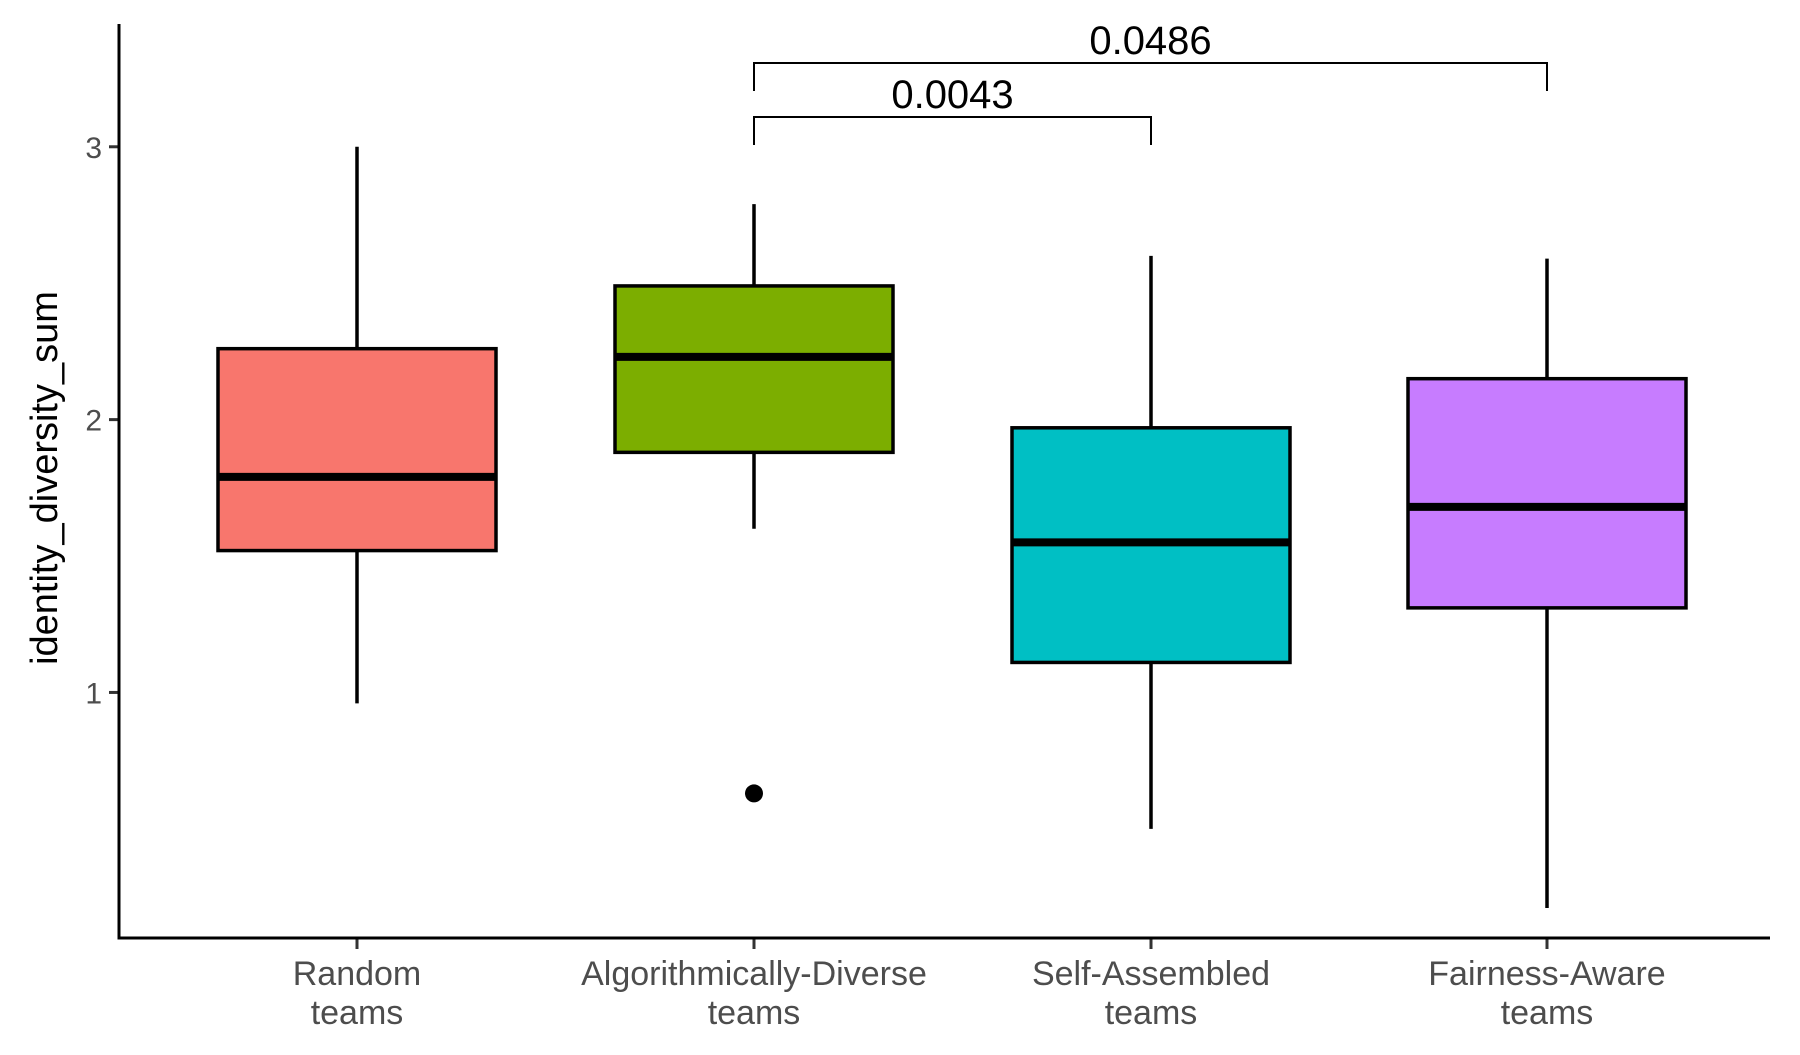 The image size is (1800, 1055). I want to click on outlier-point, so click(754, 793).